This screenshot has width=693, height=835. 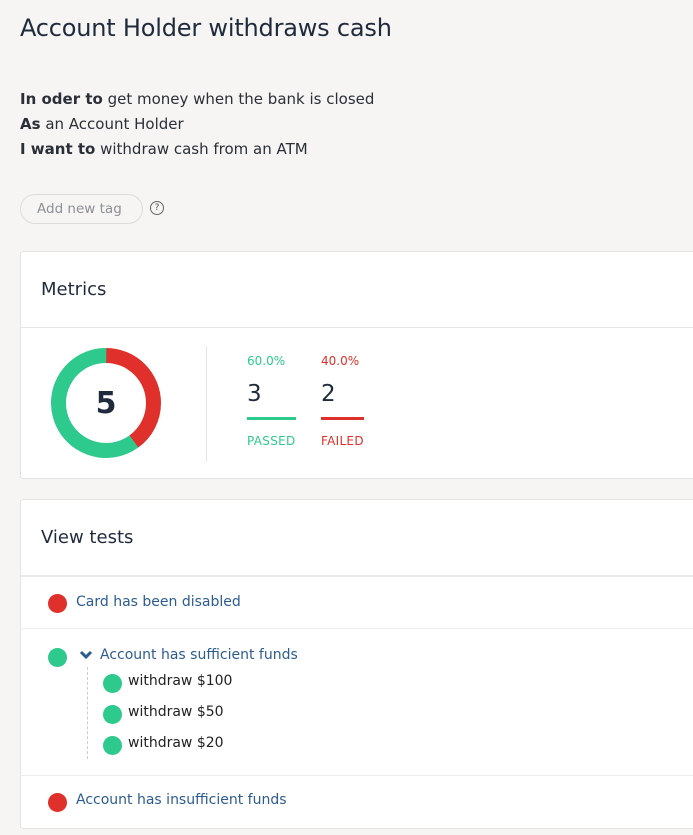 What do you see at coordinates (357, 801) in the screenshot?
I see `test-row: Account has insufficient funds` at bounding box center [357, 801].